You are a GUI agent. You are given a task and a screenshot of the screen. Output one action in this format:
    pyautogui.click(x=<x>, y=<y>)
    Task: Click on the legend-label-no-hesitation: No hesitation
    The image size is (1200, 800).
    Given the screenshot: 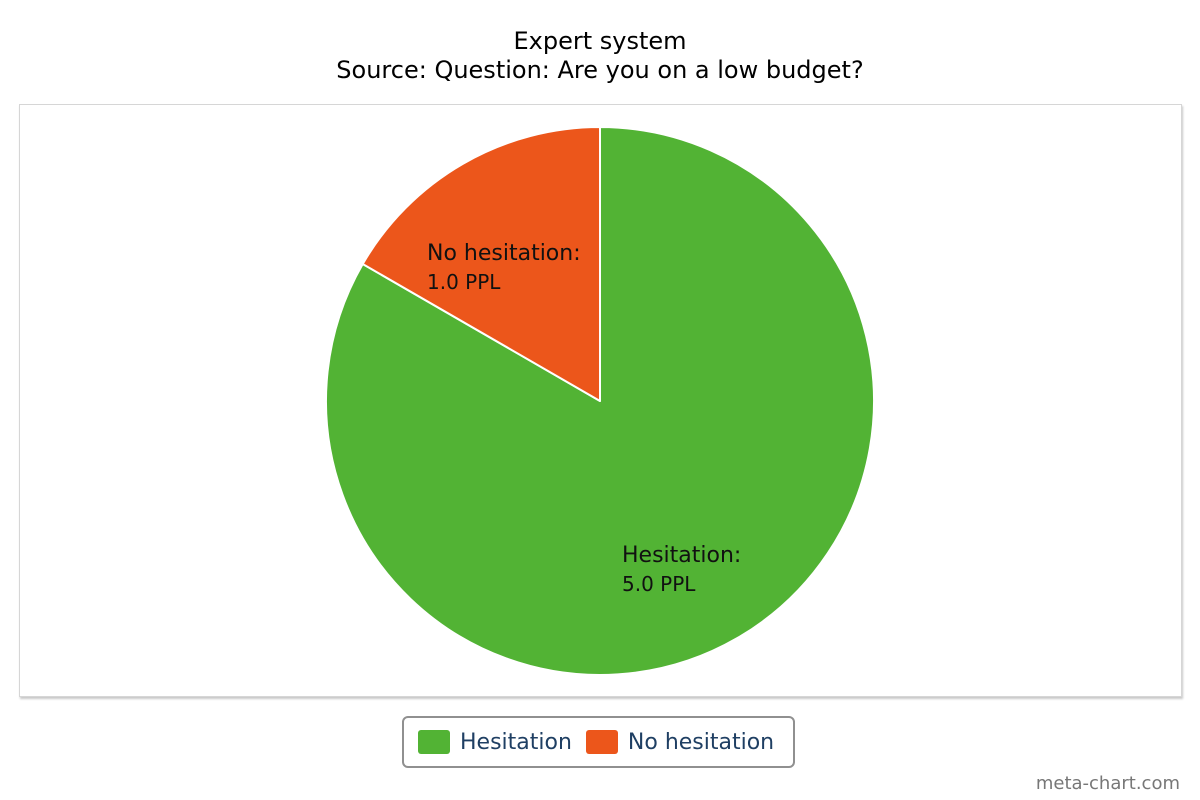 What is the action you would take?
    pyautogui.click(x=701, y=742)
    